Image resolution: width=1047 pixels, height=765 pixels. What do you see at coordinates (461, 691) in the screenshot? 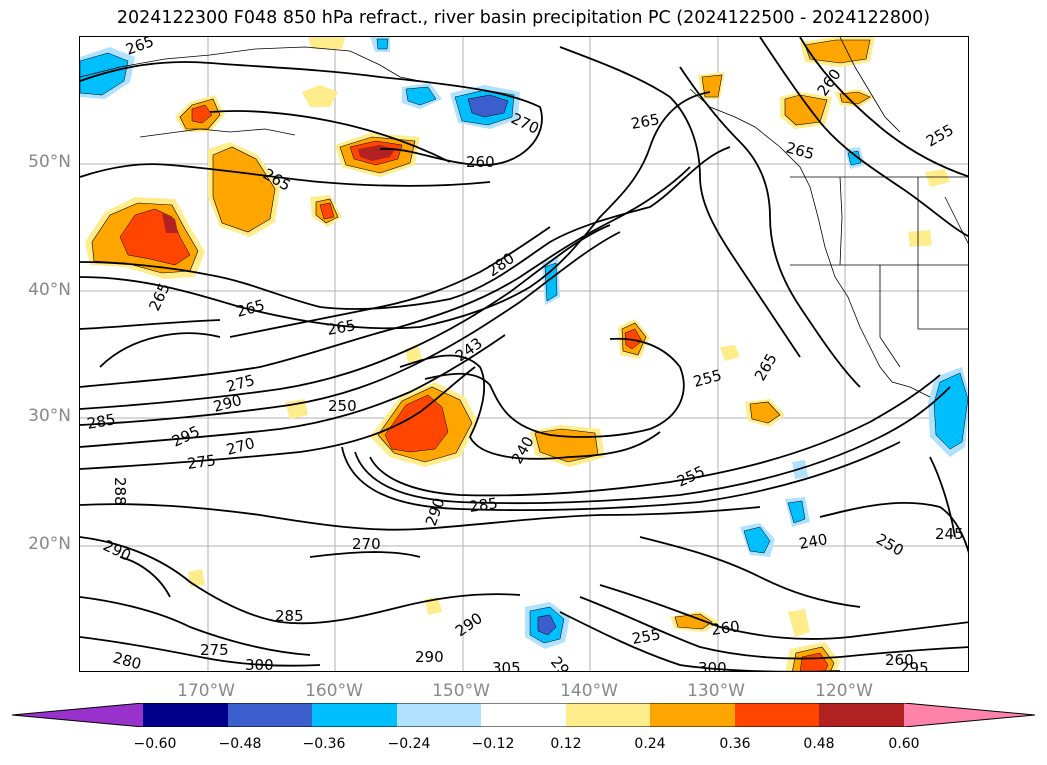
I see `lon-label-150w: 150°W` at bounding box center [461, 691].